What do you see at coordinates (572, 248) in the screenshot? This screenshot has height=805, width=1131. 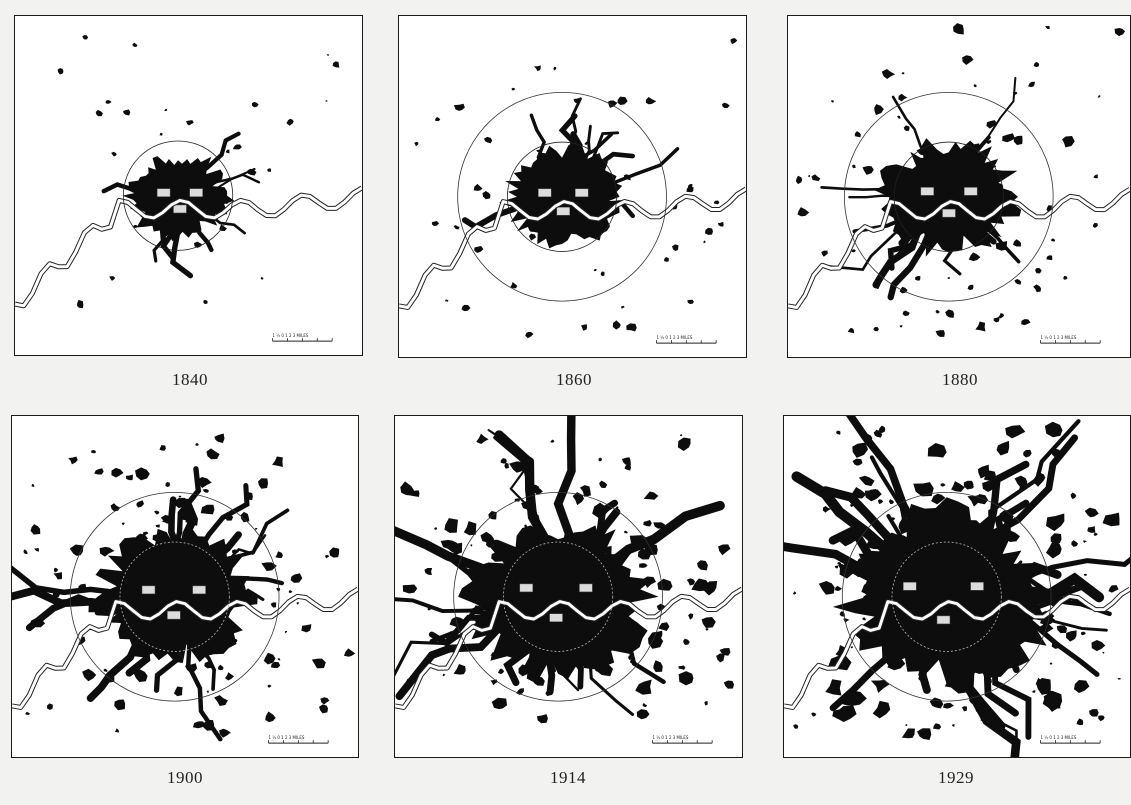 I see `river-thames-edge` at bounding box center [572, 248].